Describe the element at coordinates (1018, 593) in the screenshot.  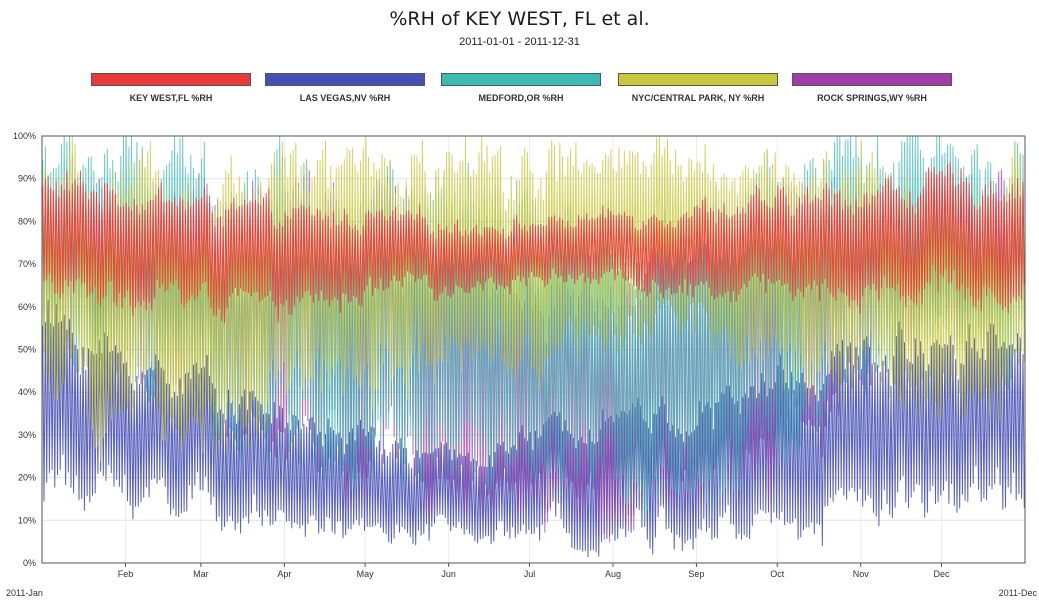
I see `x-range-end-label: 2011-Dec` at that location.